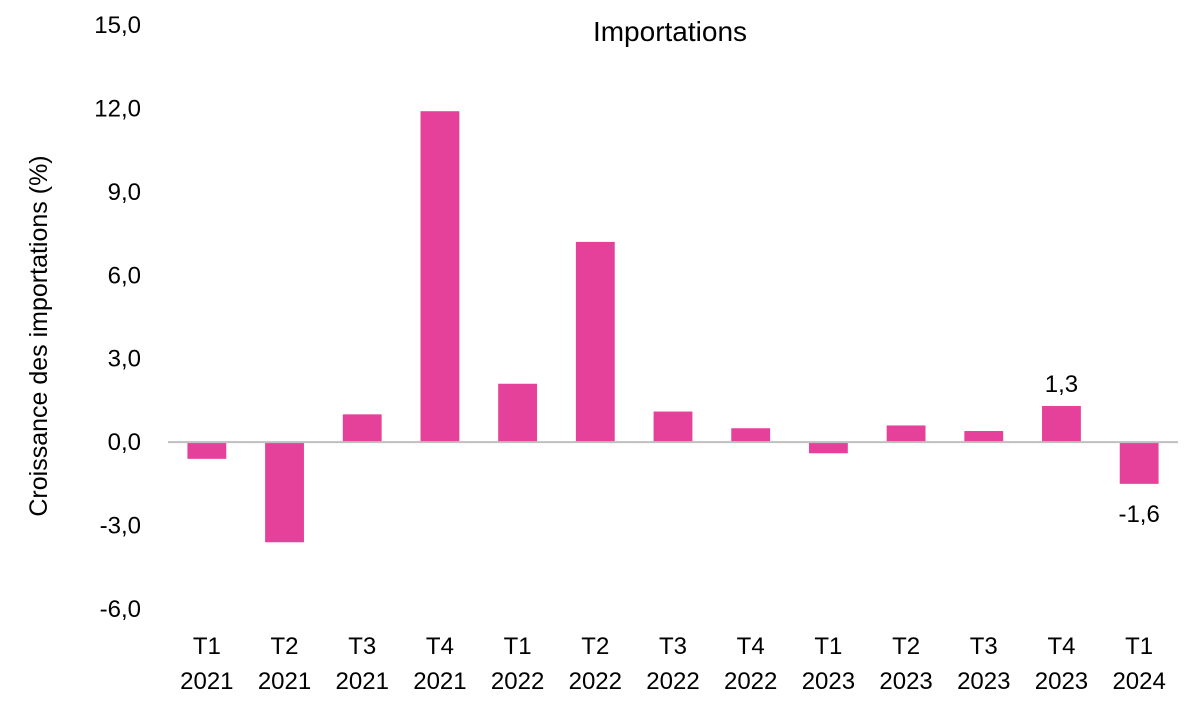  I want to click on y-axis-title: Croissance des importations (%), so click(39, 335).